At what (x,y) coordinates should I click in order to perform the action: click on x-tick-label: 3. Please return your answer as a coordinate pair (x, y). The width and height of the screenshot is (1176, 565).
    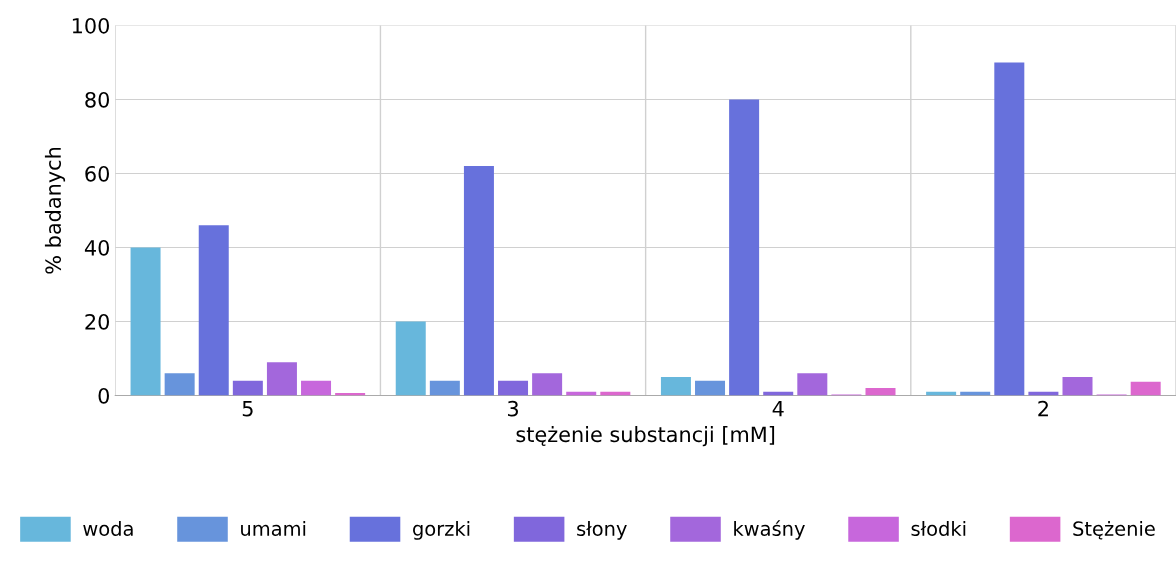
    Looking at the image, I should click on (512, 408).